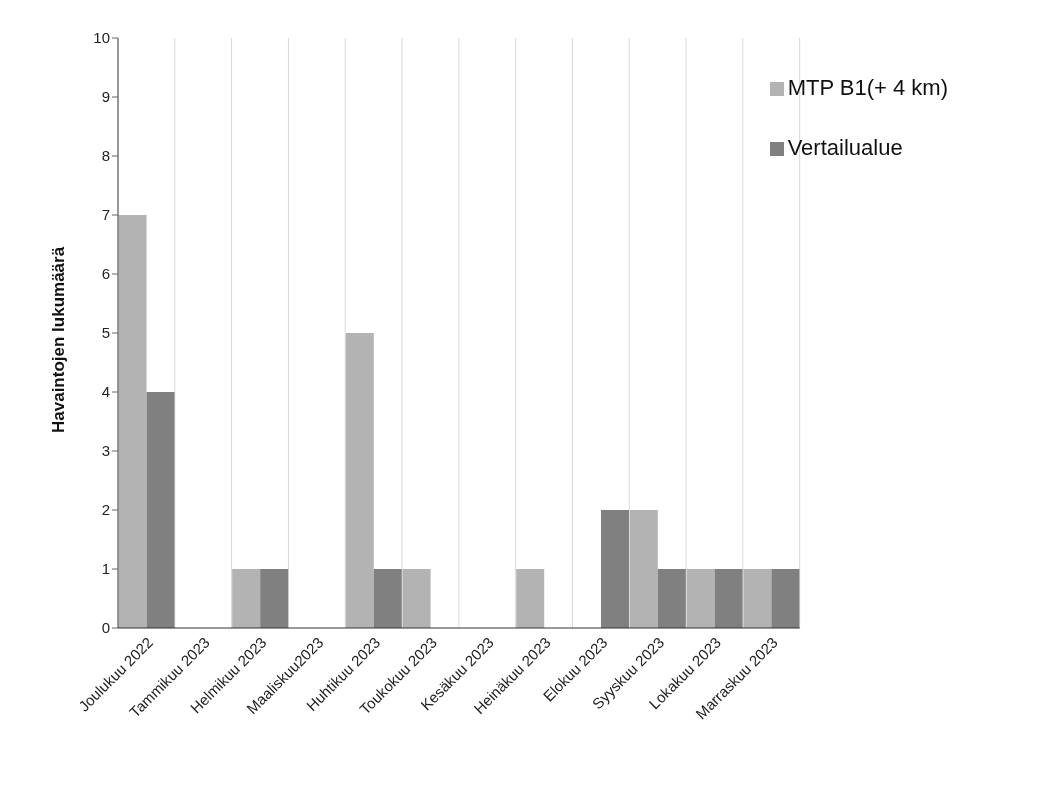  I want to click on y-tick-label: 6, so click(105, 274).